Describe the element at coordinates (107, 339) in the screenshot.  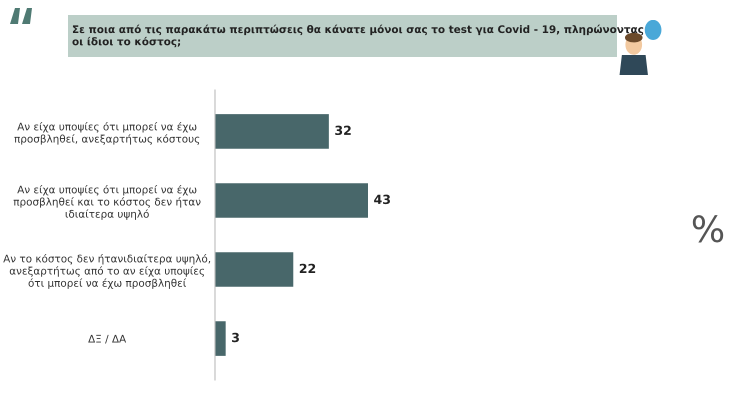
I see `y-tick-label: ΔΞ / ΔΑ` at that location.